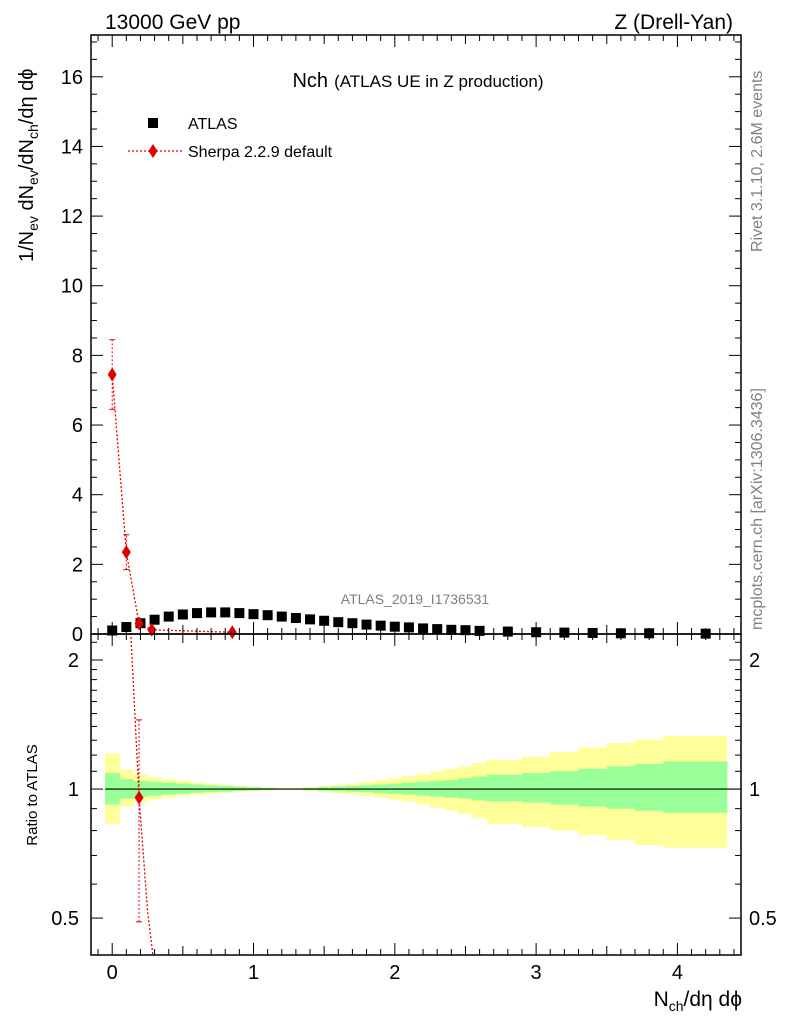 This screenshot has width=786, height=1024. What do you see at coordinates (253, 973) in the screenshot?
I see `x-tick-label: 1` at bounding box center [253, 973].